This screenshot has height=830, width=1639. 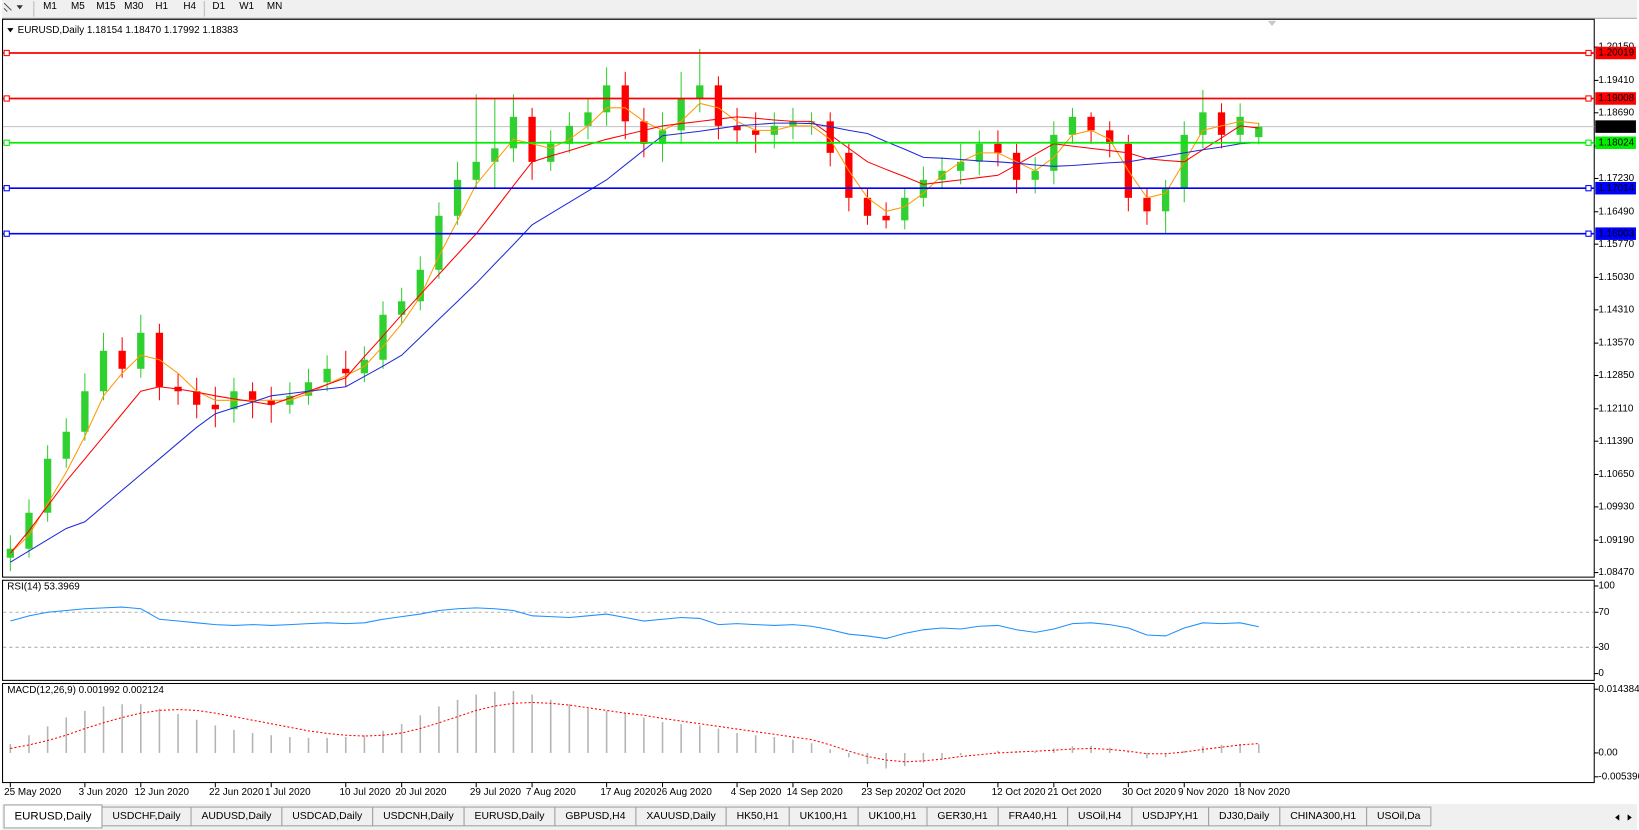 I want to click on tab: GBPUSD,H4, so click(x=595, y=816).